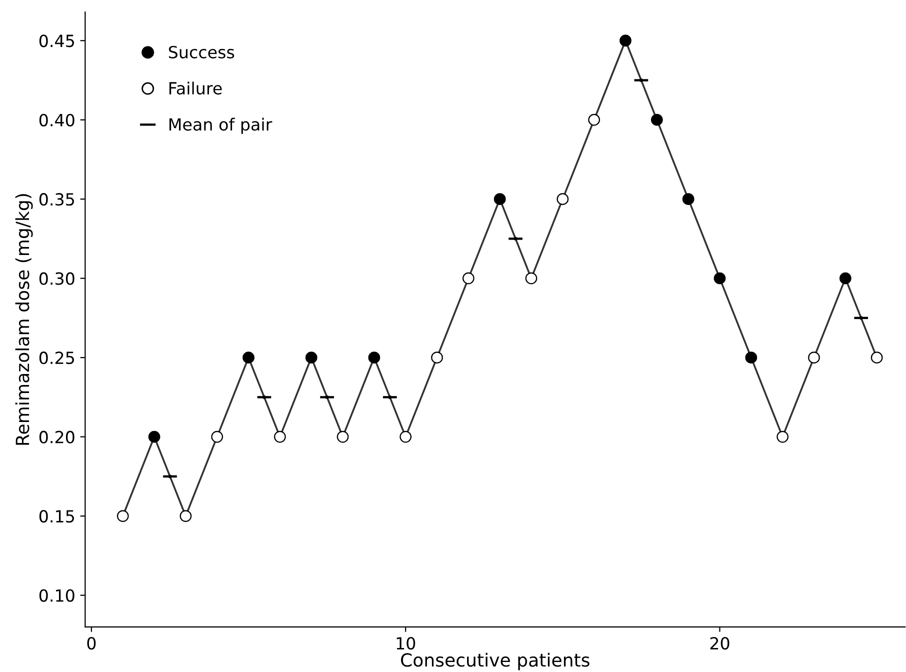  What do you see at coordinates (56, 278) in the screenshot?
I see `y-tick-label: 0.30` at bounding box center [56, 278].